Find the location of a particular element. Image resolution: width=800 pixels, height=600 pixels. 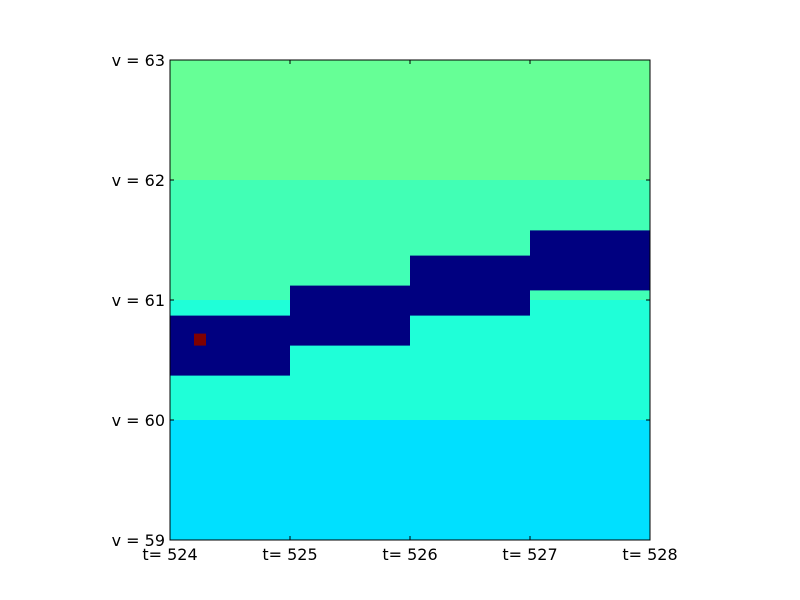

y-tick-label-0: v = 59 is located at coordinates (138, 540).